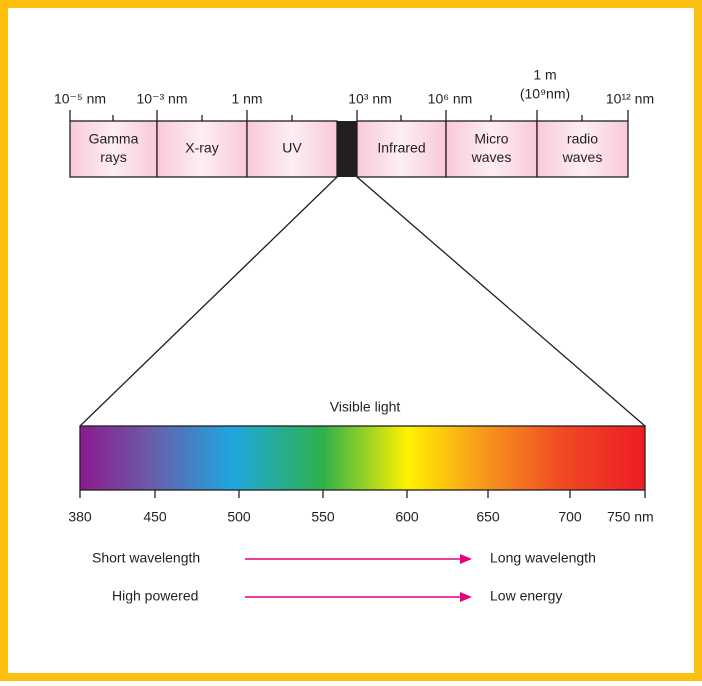  What do you see at coordinates (347, 149) in the screenshot?
I see `visible-band` at bounding box center [347, 149].